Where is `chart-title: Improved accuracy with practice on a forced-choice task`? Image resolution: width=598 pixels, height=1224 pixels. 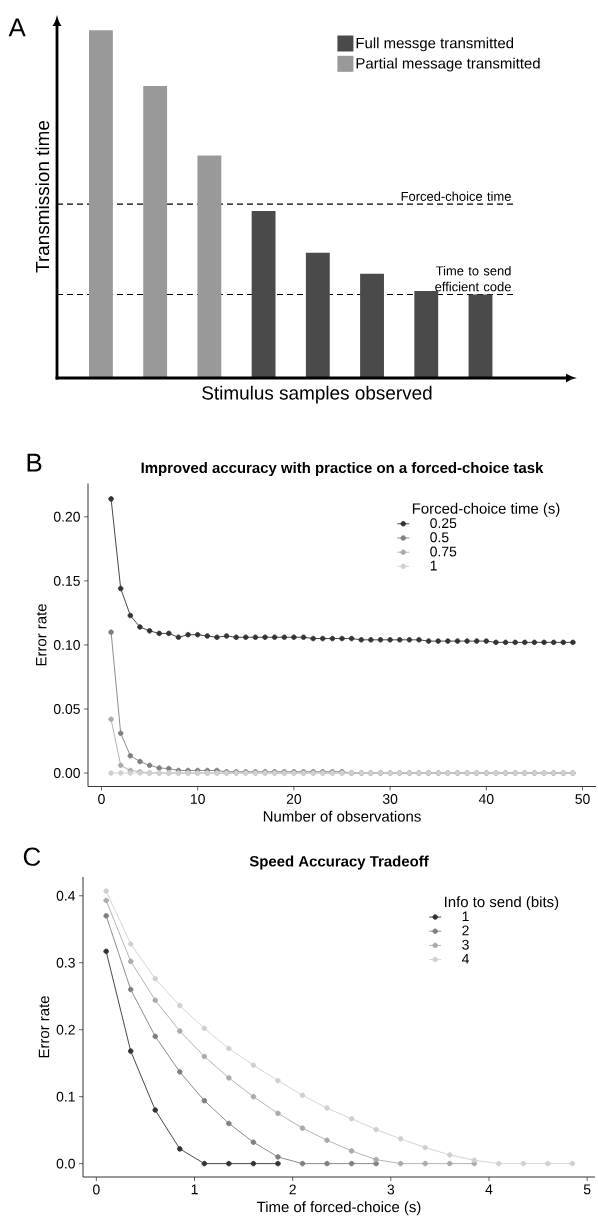
chart-title: Improved accuracy with practice on a forced-choice task is located at coordinates (342, 469).